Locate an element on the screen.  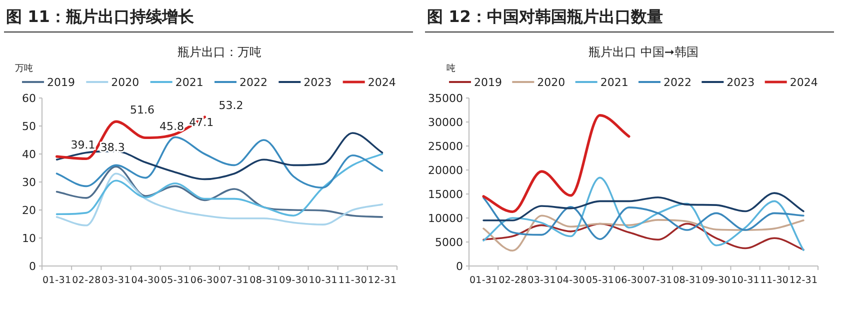
y-tick-label: 30 is located at coordinates (29, 182).